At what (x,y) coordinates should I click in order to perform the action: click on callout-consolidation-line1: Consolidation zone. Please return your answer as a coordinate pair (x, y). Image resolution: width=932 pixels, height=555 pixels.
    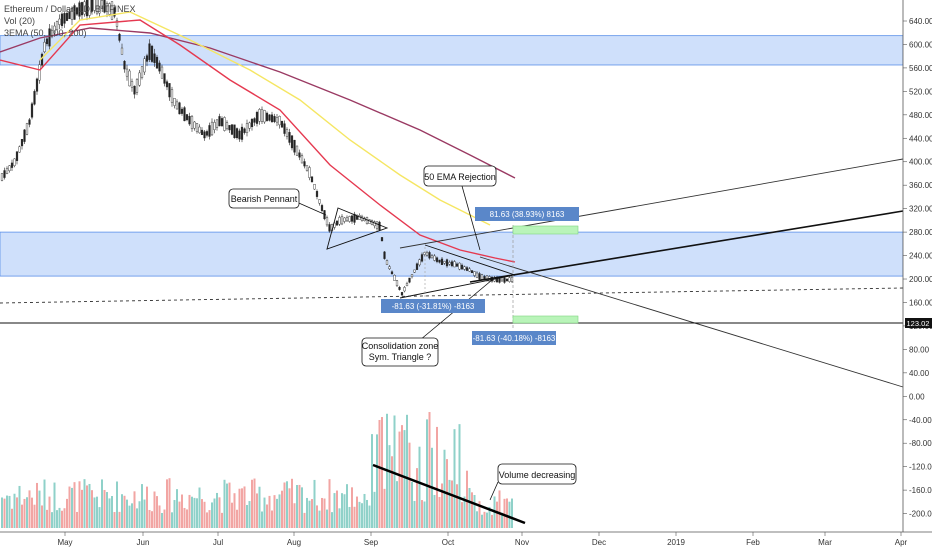
    Looking at the image, I should click on (400, 346).